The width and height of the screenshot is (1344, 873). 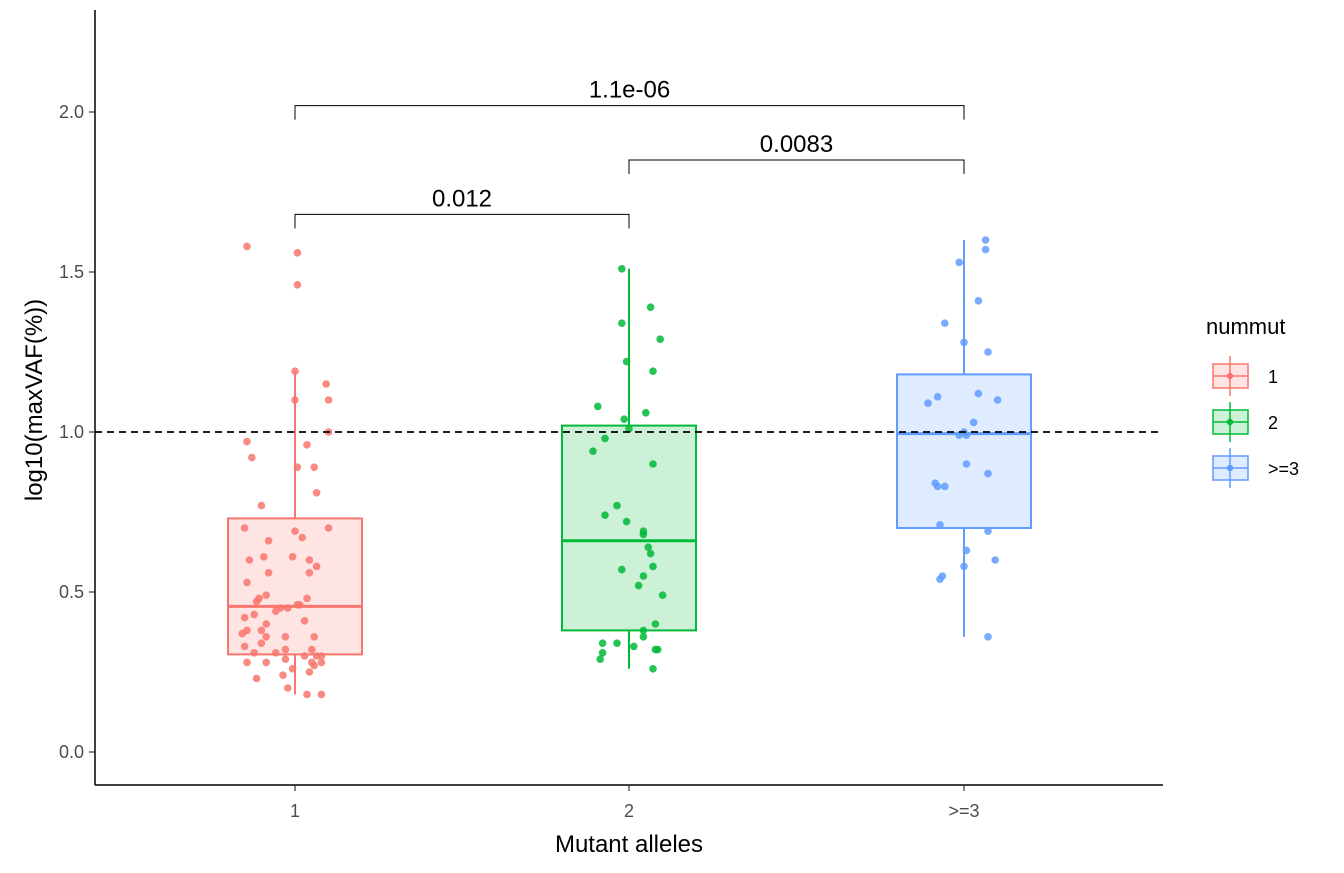 What do you see at coordinates (1245, 376) in the screenshot?
I see `legend-entry: 1` at bounding box center [1245, 376].